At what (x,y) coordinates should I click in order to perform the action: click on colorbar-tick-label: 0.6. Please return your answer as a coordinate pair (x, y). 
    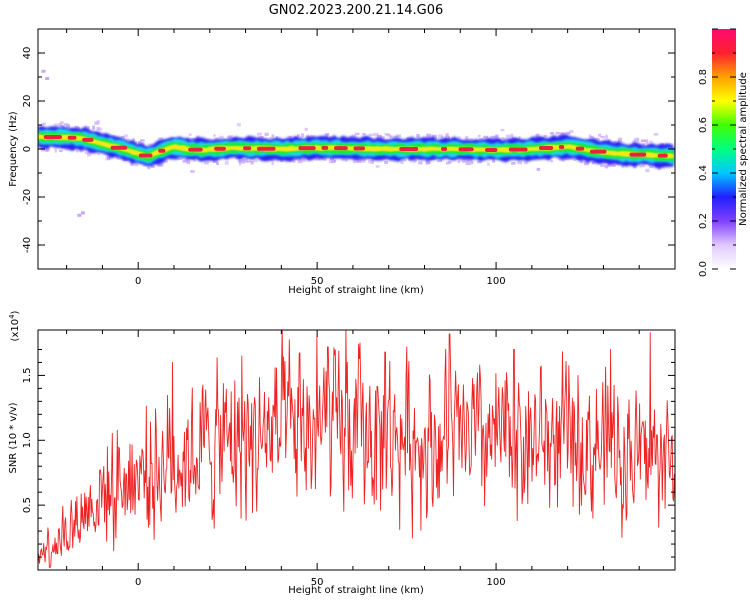
    Looking at the image, I should click on (703, 125).